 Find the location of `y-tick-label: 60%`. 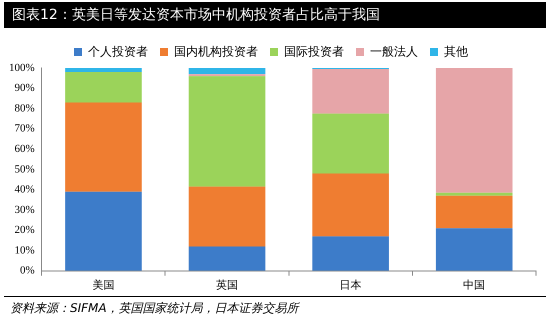

y-tick-label: 60% is located at coordinates (24, 149).